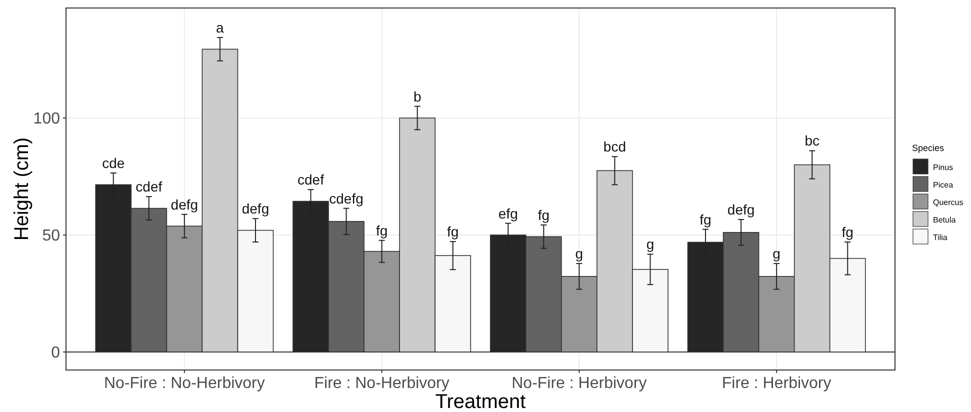 This screenshot has width=971, height=412. Describe the element at coordinates (55, 353) in the screenshot. I see `y-tick-label: 0` at that location.